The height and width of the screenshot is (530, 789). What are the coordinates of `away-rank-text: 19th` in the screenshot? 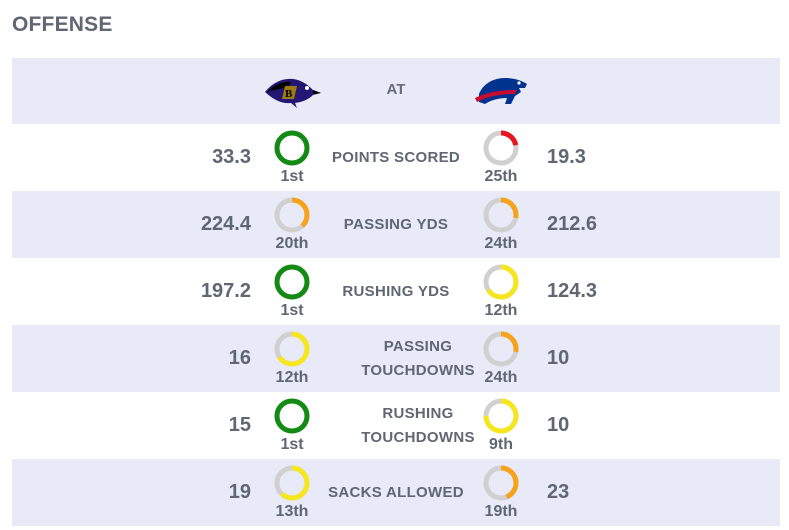 It's located at (501, 511).